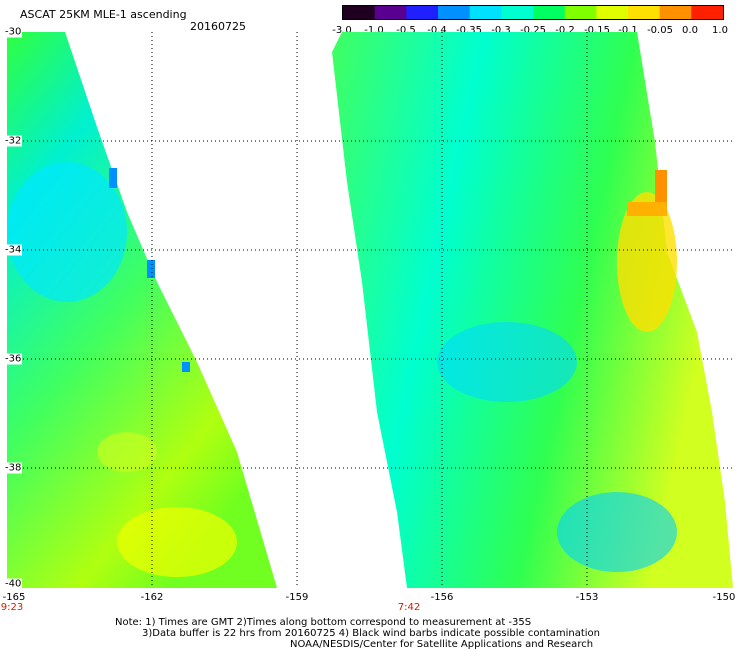  Describe the element at coordinates (13, 468) in the screenshot. I see `lat-label: -38` at that location.